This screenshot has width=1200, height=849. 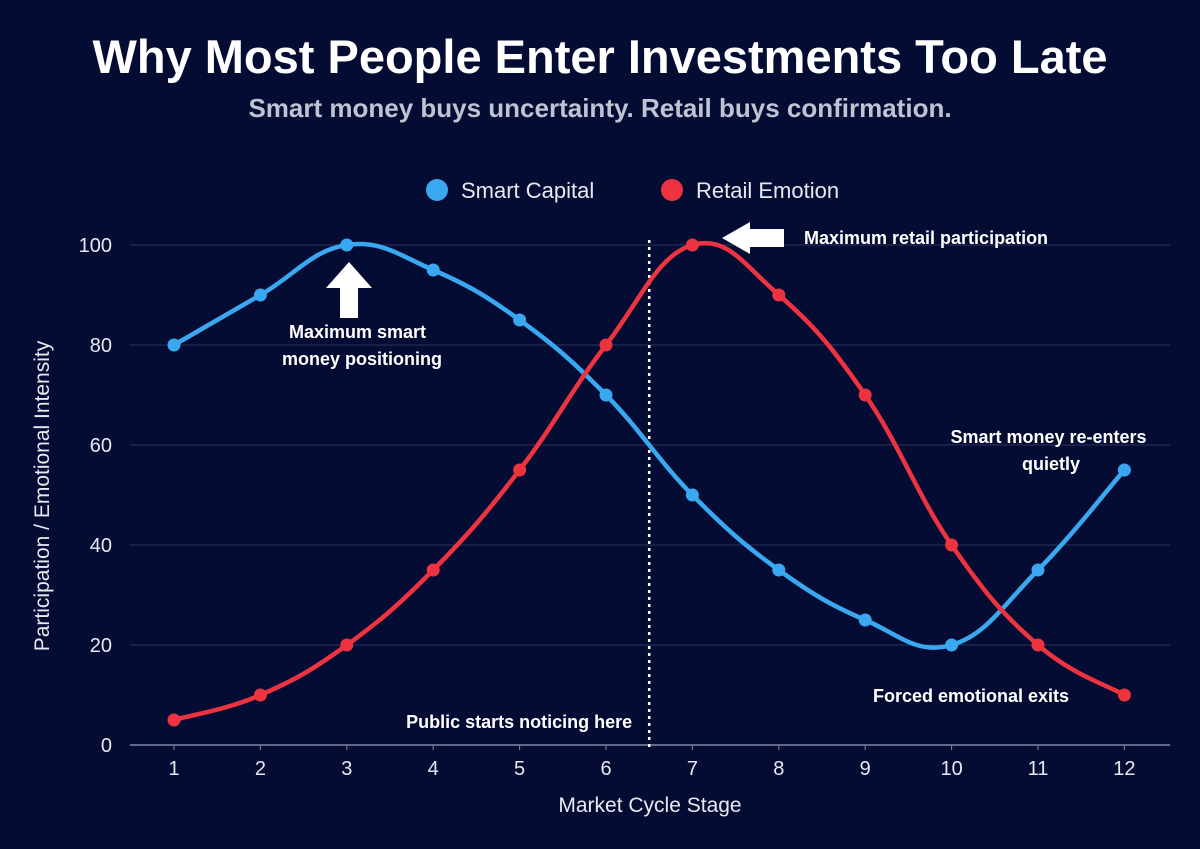 What do you see at coordinates (652, 762) in the screenshot?
I see `x-axis-ticks: 1 2 3 4 5 6 7 8 9 10 11 12` at bounding box center [652, 762].